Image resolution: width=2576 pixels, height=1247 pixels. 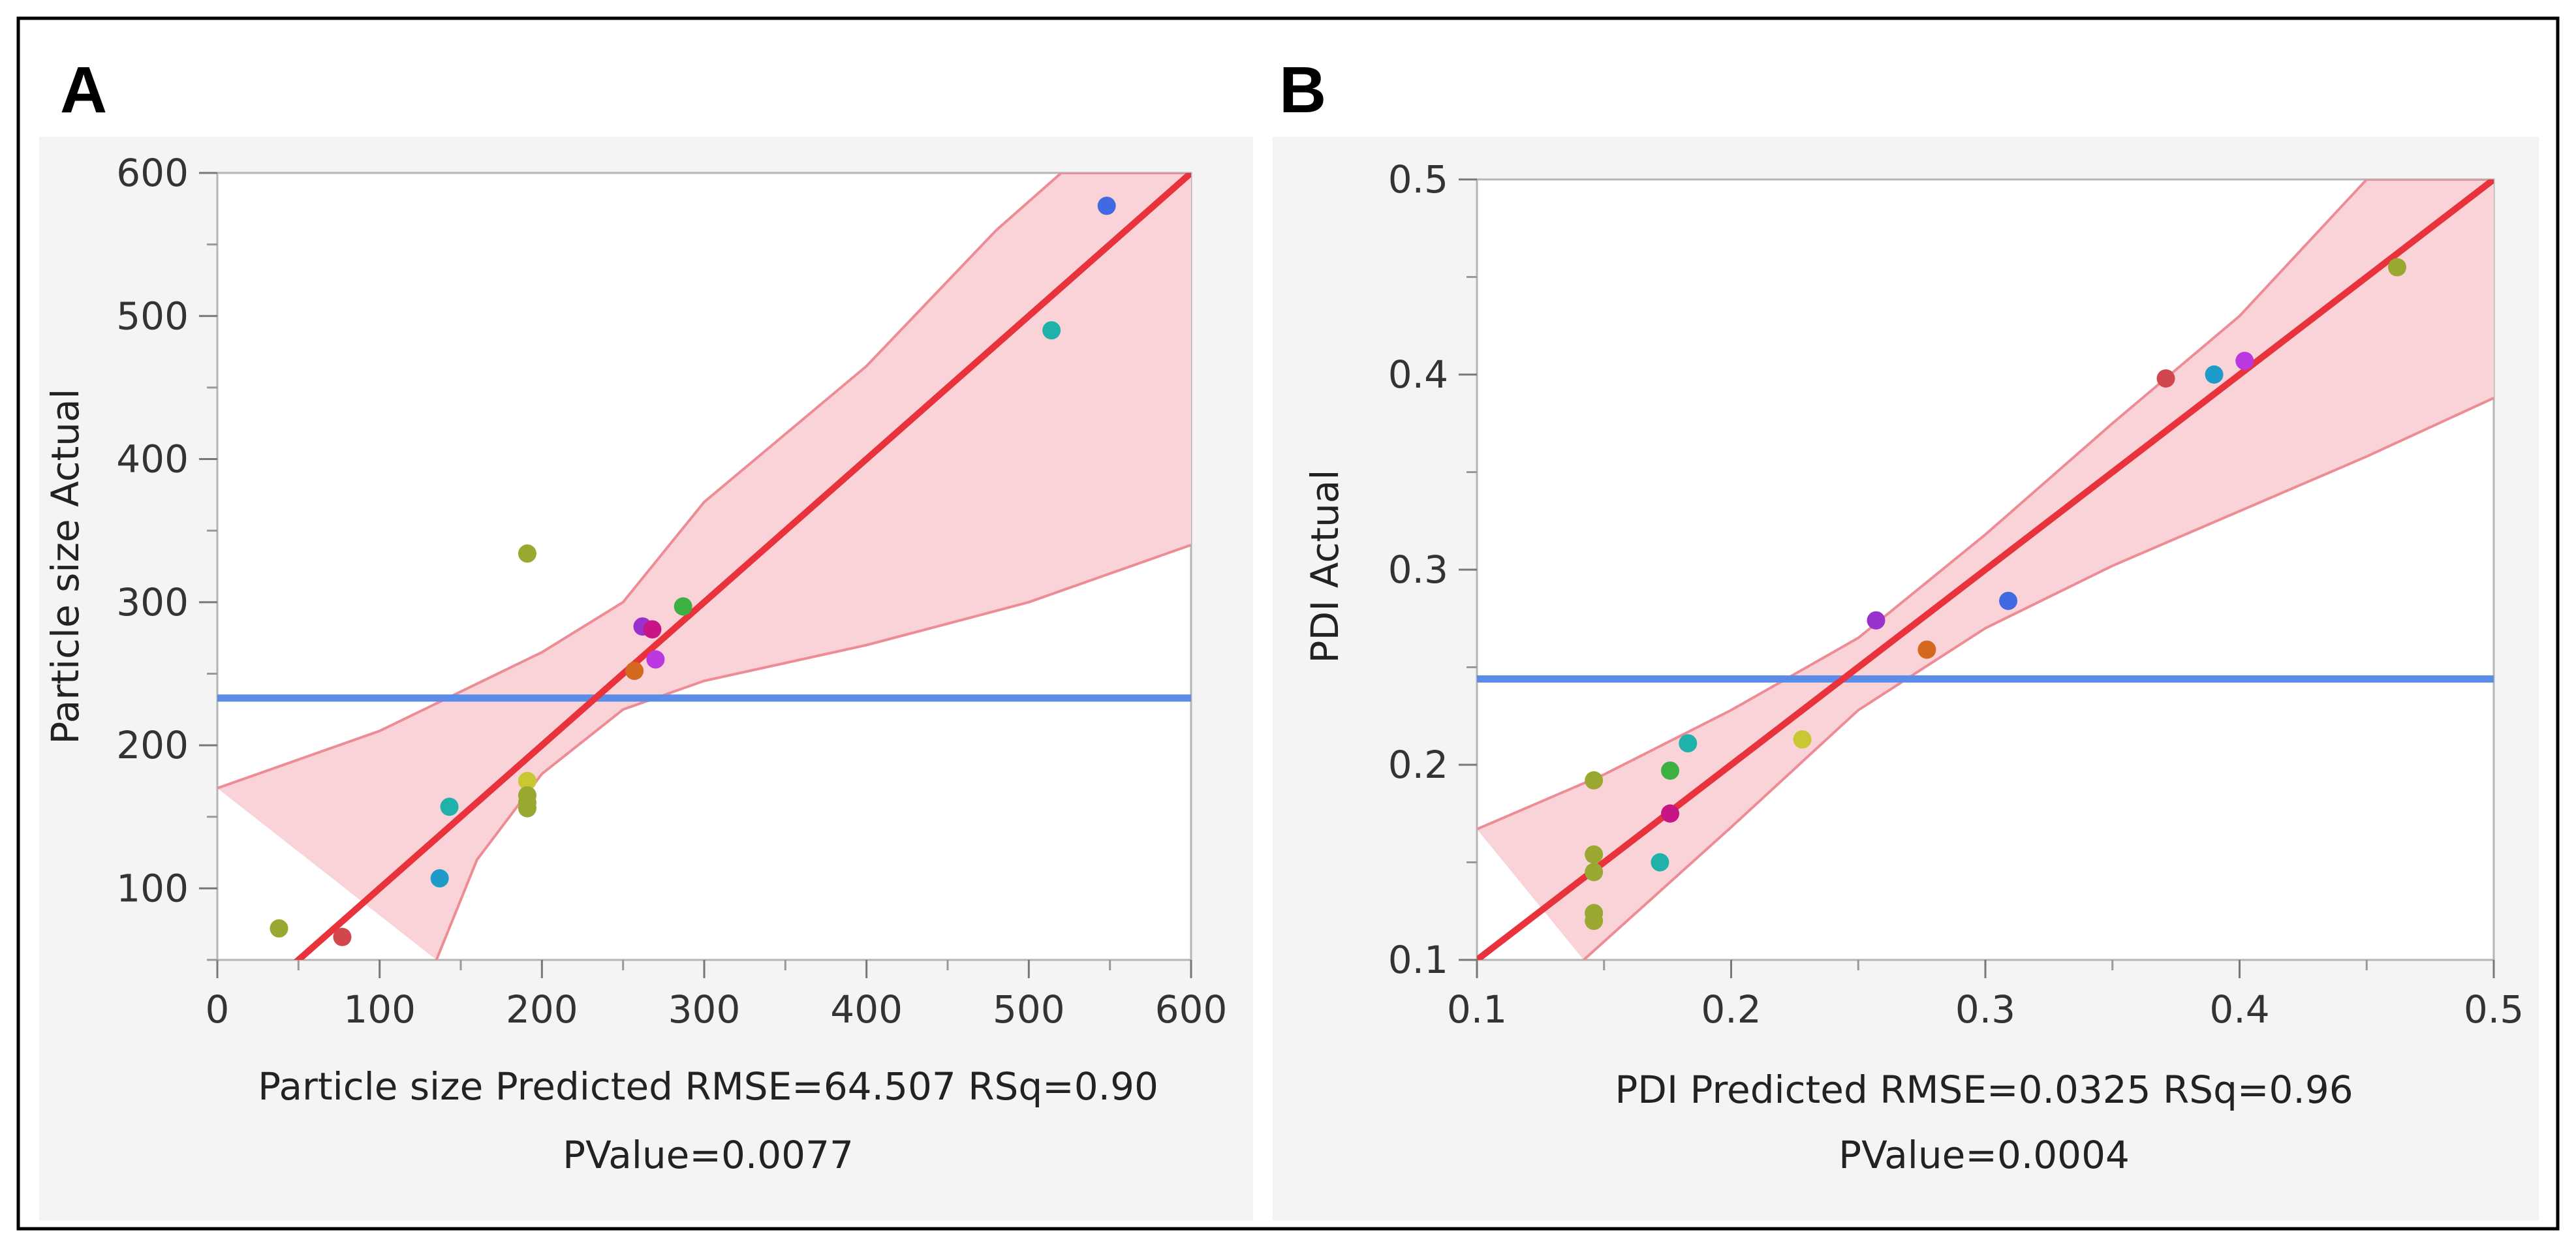 I want to click on panel-a-y-tick-label-5: 600, so click(x=152, y=173).